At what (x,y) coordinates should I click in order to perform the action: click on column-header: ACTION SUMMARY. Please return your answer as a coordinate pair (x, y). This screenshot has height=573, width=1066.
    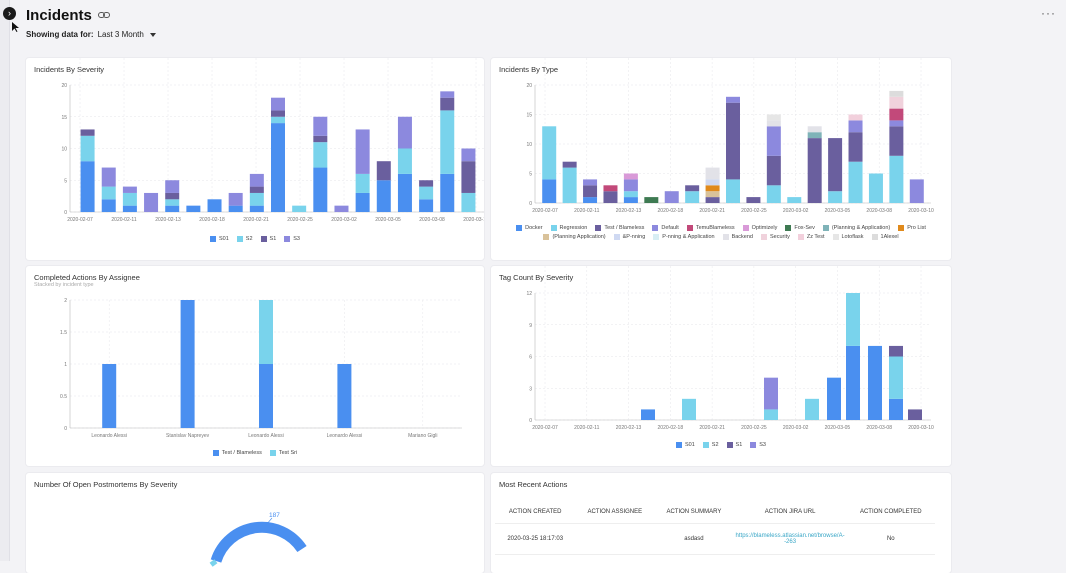
    Looking at the image, I should click on (694, 515).